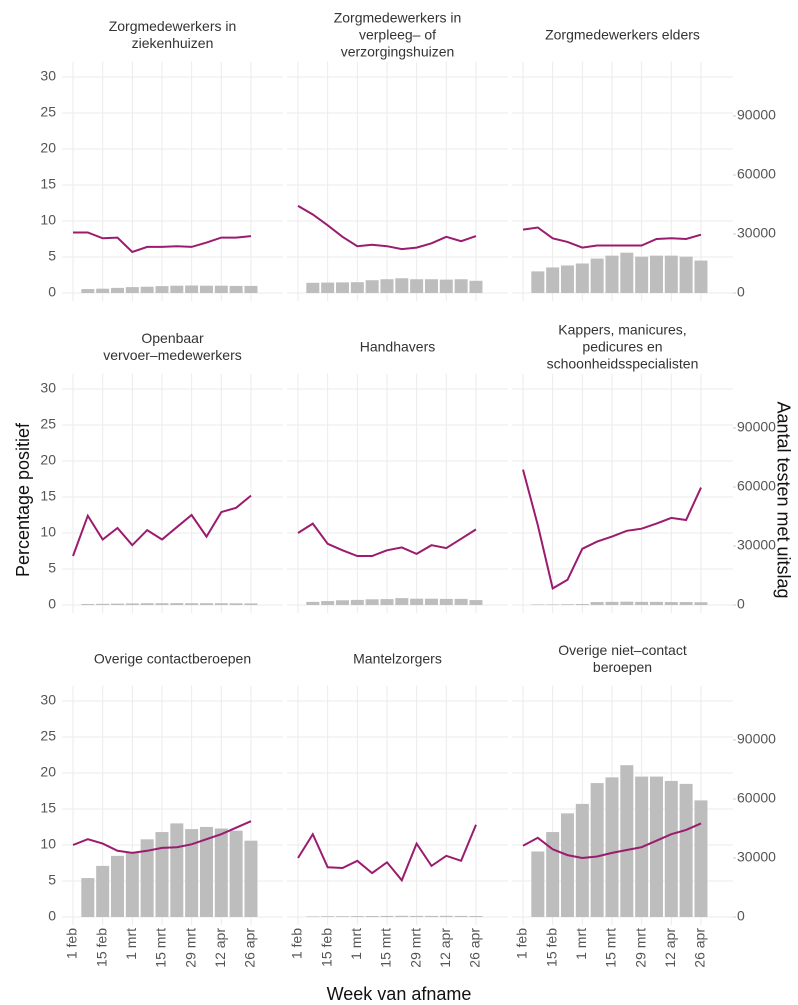 Image resolution: width=798 pixels, height=1005 pixels. I want to click on y-tick-label: 15, so click(48, 808).